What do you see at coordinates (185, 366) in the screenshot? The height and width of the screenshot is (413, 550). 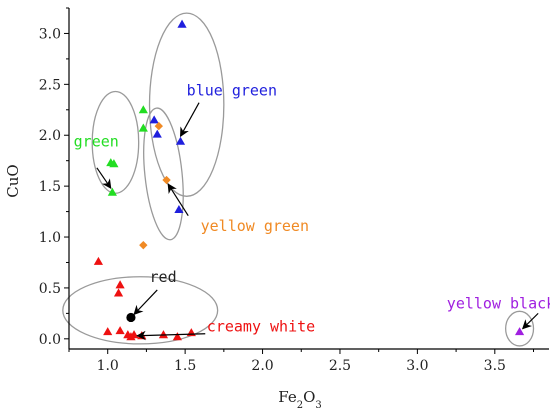 I see `x-tick-label: 1.5` at bounding box center [185, 366].